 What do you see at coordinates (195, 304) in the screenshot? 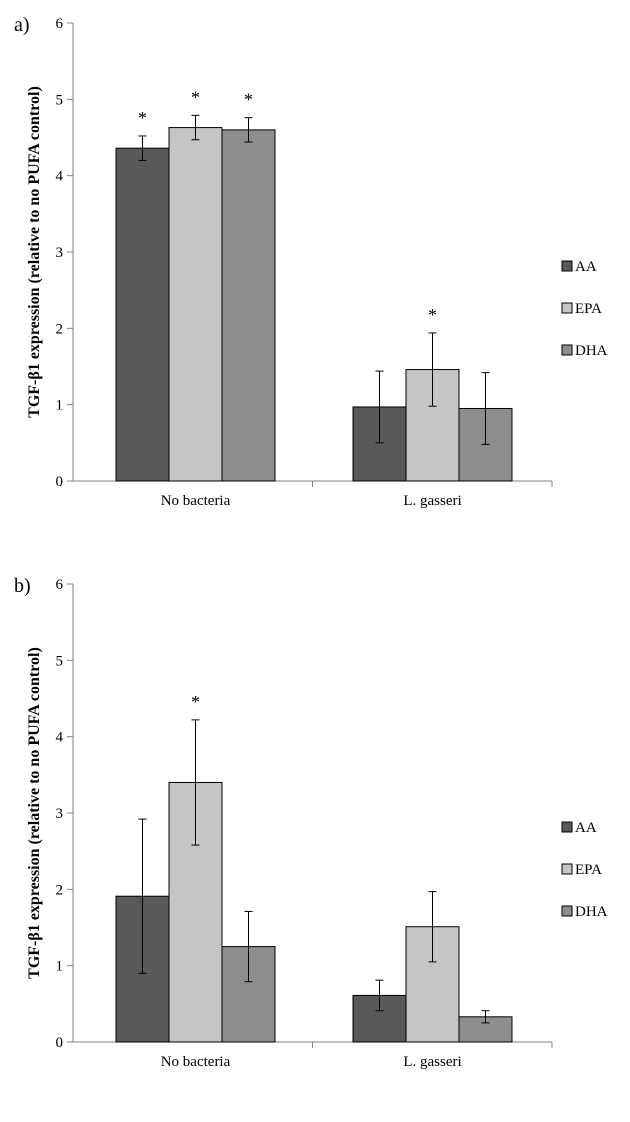
I see `bar-epa-no-bacteria` at bounding box center [195, 304].